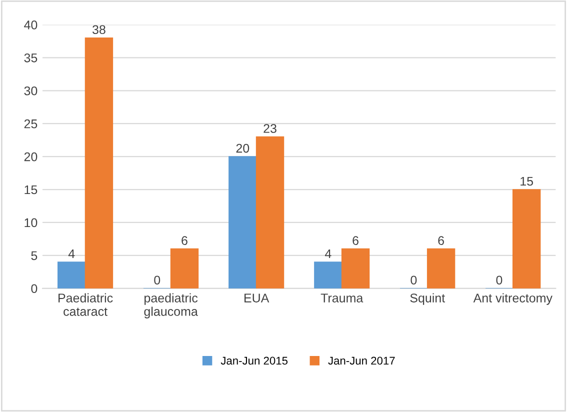 The width and height of the screenshot is (567, 412). I want to click on data-label: 20, so click(243, 148).